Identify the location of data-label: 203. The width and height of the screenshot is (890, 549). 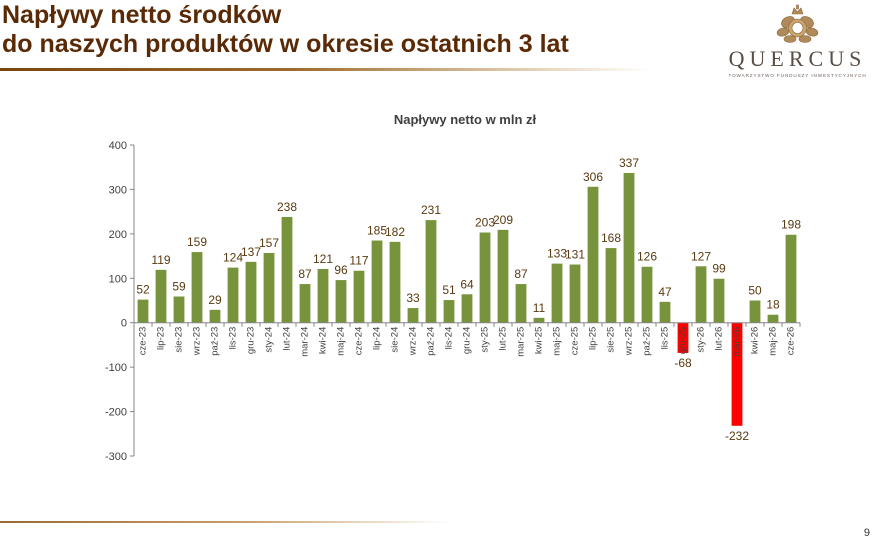
(485, 223).